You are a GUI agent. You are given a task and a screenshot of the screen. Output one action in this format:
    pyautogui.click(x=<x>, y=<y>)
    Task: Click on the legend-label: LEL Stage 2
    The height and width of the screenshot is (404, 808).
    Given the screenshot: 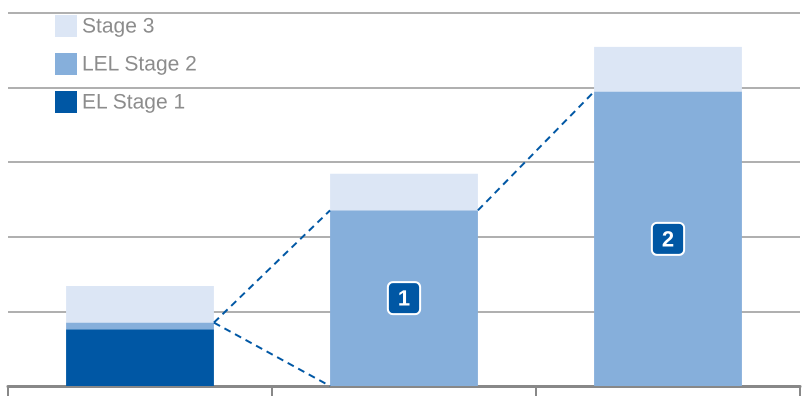 What is the action you would take?
    pyautogui.click(x=139, y=64)
    